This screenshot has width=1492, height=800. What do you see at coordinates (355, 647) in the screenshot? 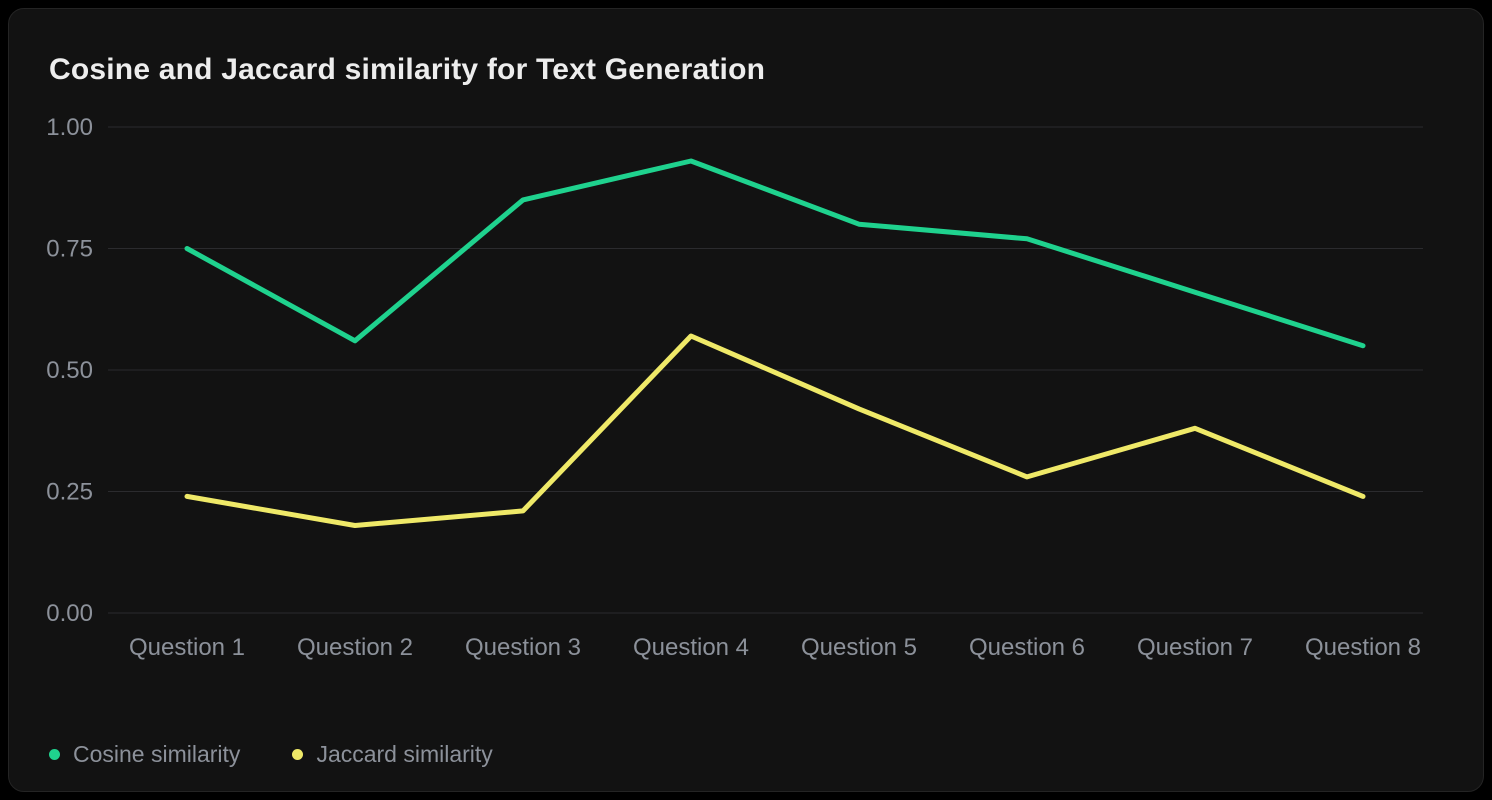
I see `x-axis-tick-label: Question 2` at bounding box center [355, 647].